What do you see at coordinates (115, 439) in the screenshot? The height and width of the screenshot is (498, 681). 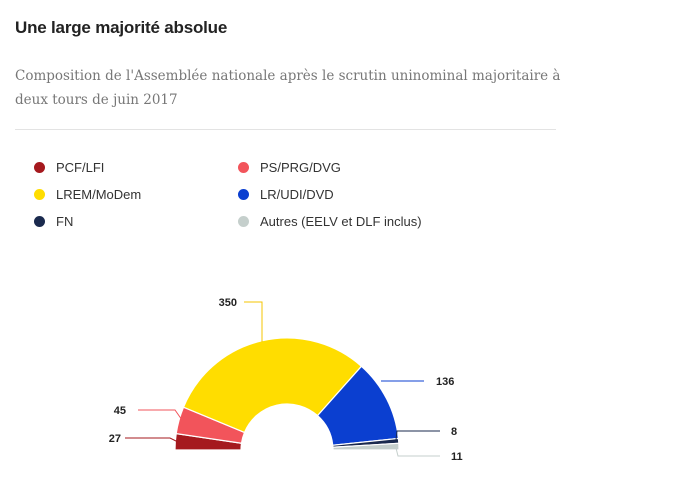 I see `value-label: 27` at bounding box center [115, 439].